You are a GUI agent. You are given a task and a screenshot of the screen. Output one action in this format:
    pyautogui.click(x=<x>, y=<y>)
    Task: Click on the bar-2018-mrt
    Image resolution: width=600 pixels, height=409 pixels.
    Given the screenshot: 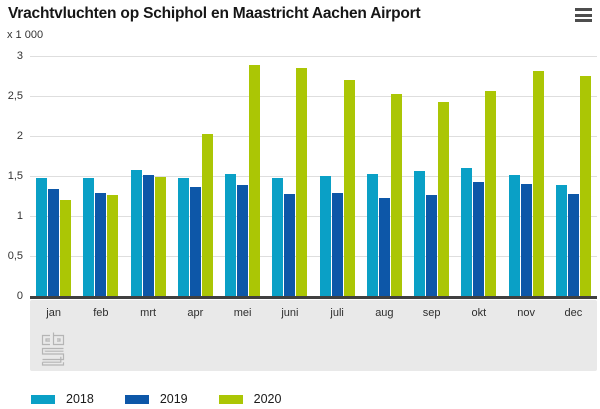 What is the action you would take?
    pyautogui.click(x=136, y=233)
    